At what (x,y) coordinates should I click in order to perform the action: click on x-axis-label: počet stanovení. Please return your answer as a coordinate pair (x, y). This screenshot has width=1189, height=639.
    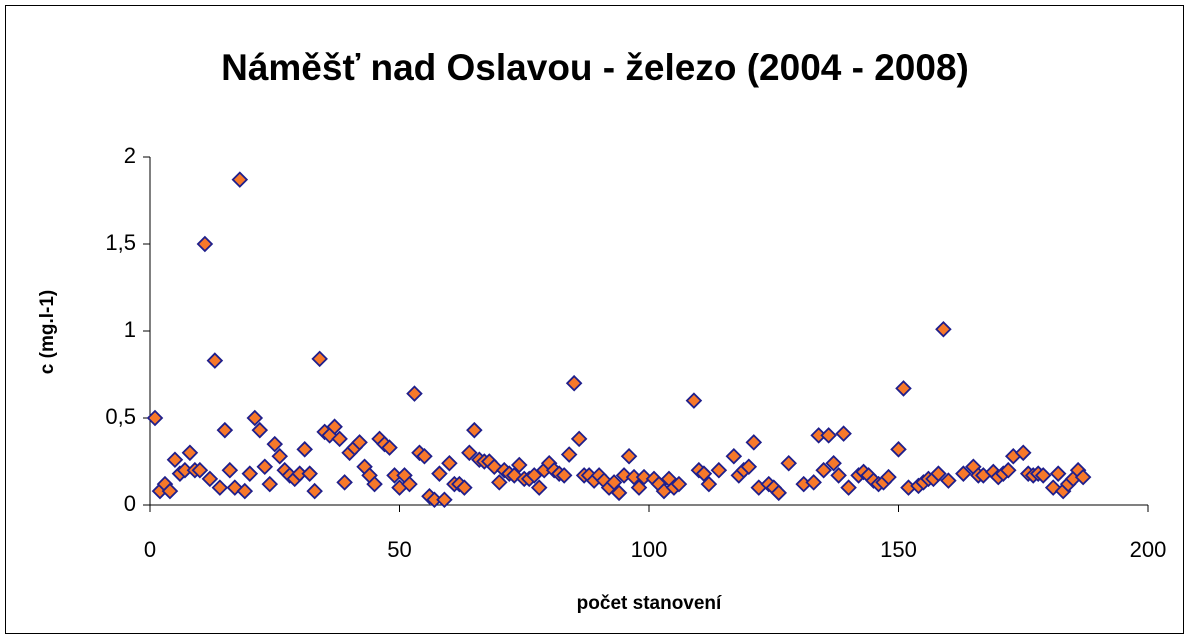
    Looking at the image, I should click on (649, 603).